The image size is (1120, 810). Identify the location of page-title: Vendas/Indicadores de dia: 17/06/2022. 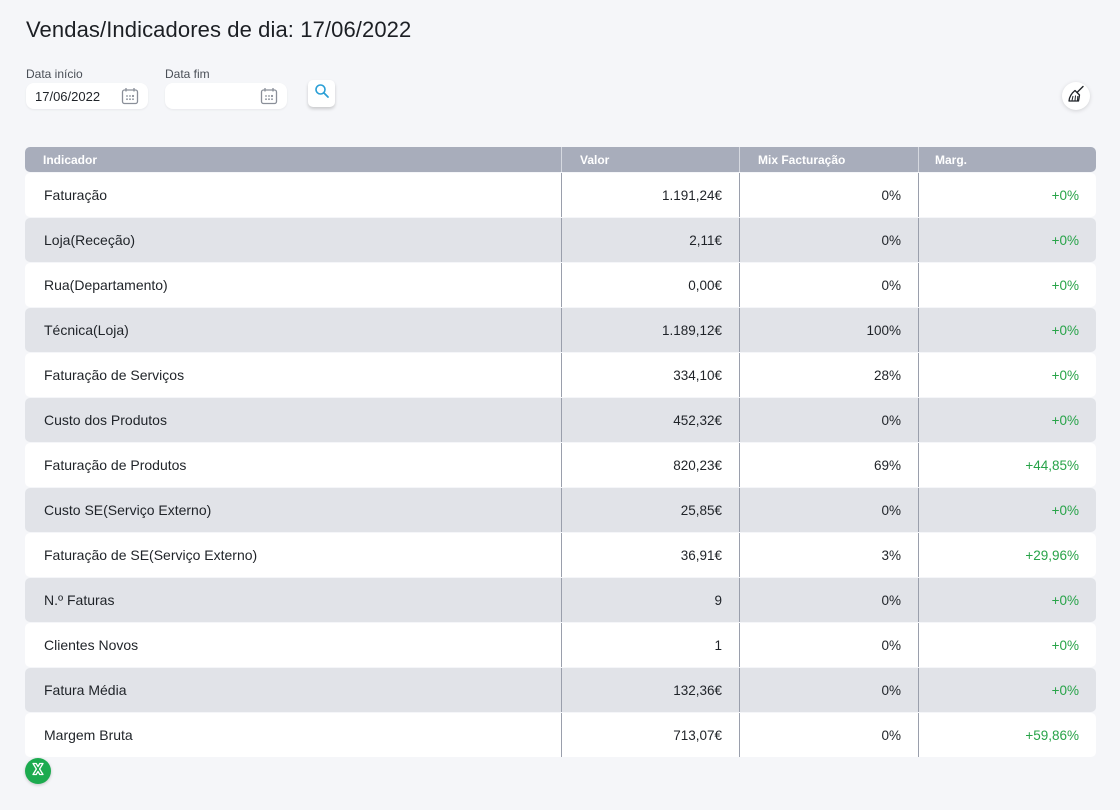
(219, 29).